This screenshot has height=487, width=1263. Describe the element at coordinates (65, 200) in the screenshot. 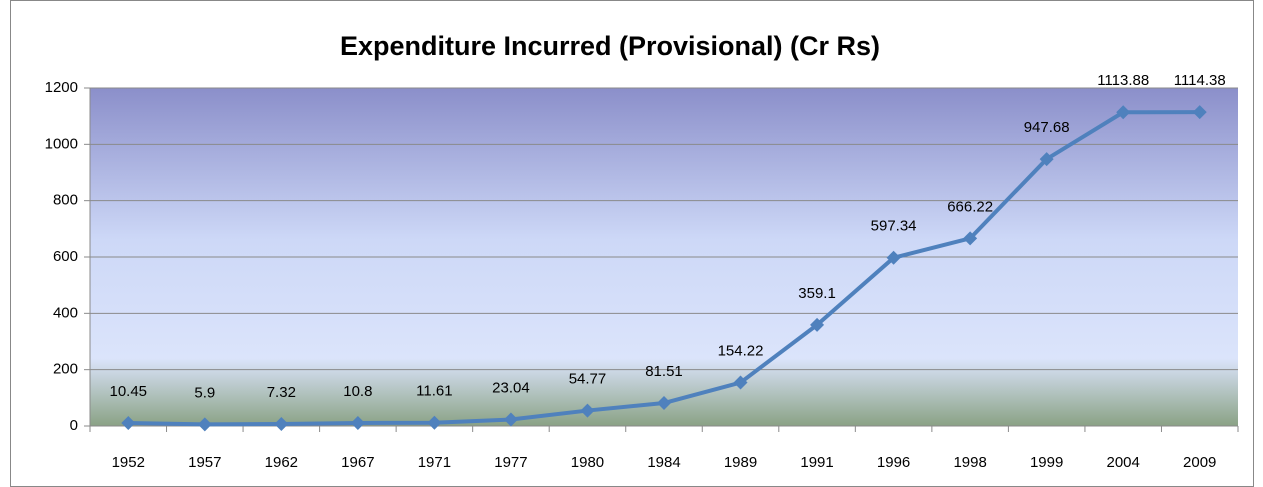

I see `y-tick-label: 800` at that location.